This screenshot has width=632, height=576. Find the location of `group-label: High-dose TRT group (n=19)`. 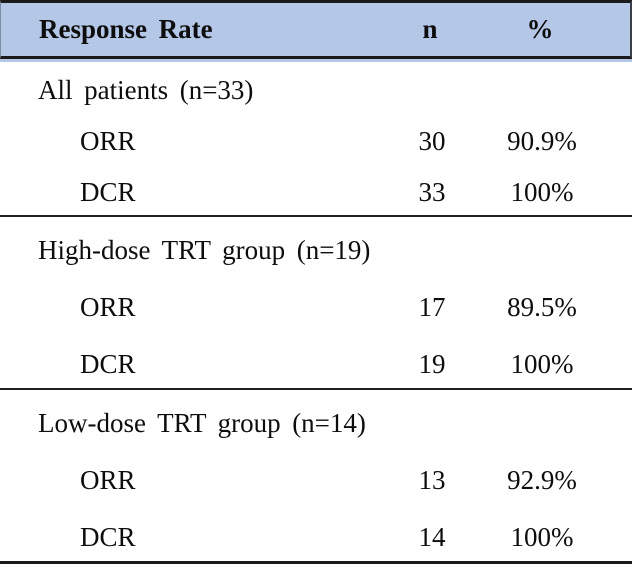

group-label: High-dose TRT group (n=19) is located at coordinates (204, 249).